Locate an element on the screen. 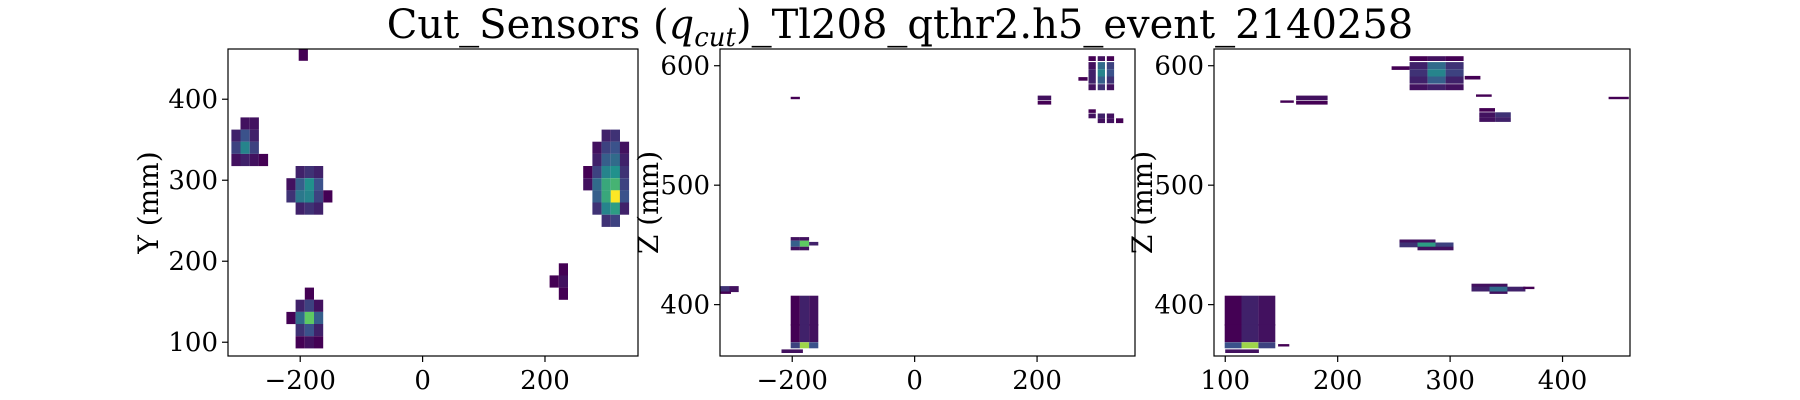  y-tick-label: 500 is located at coordinates (685, 186).